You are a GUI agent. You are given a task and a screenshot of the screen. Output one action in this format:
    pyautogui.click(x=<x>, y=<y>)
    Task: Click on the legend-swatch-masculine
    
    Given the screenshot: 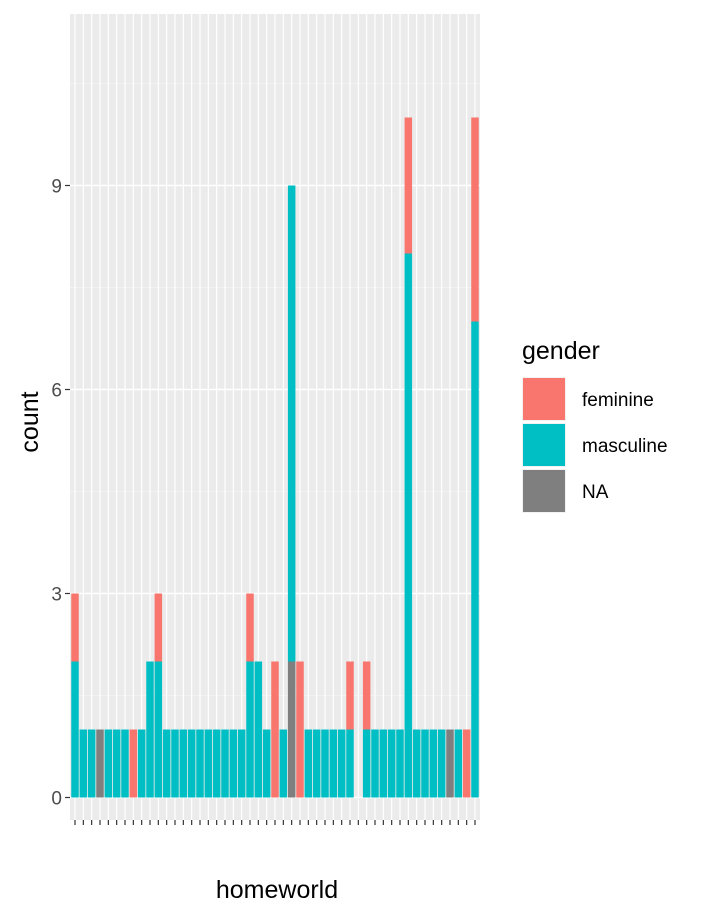 What is the action you would take?
    pyautogui.click(x=544, y=445)
    